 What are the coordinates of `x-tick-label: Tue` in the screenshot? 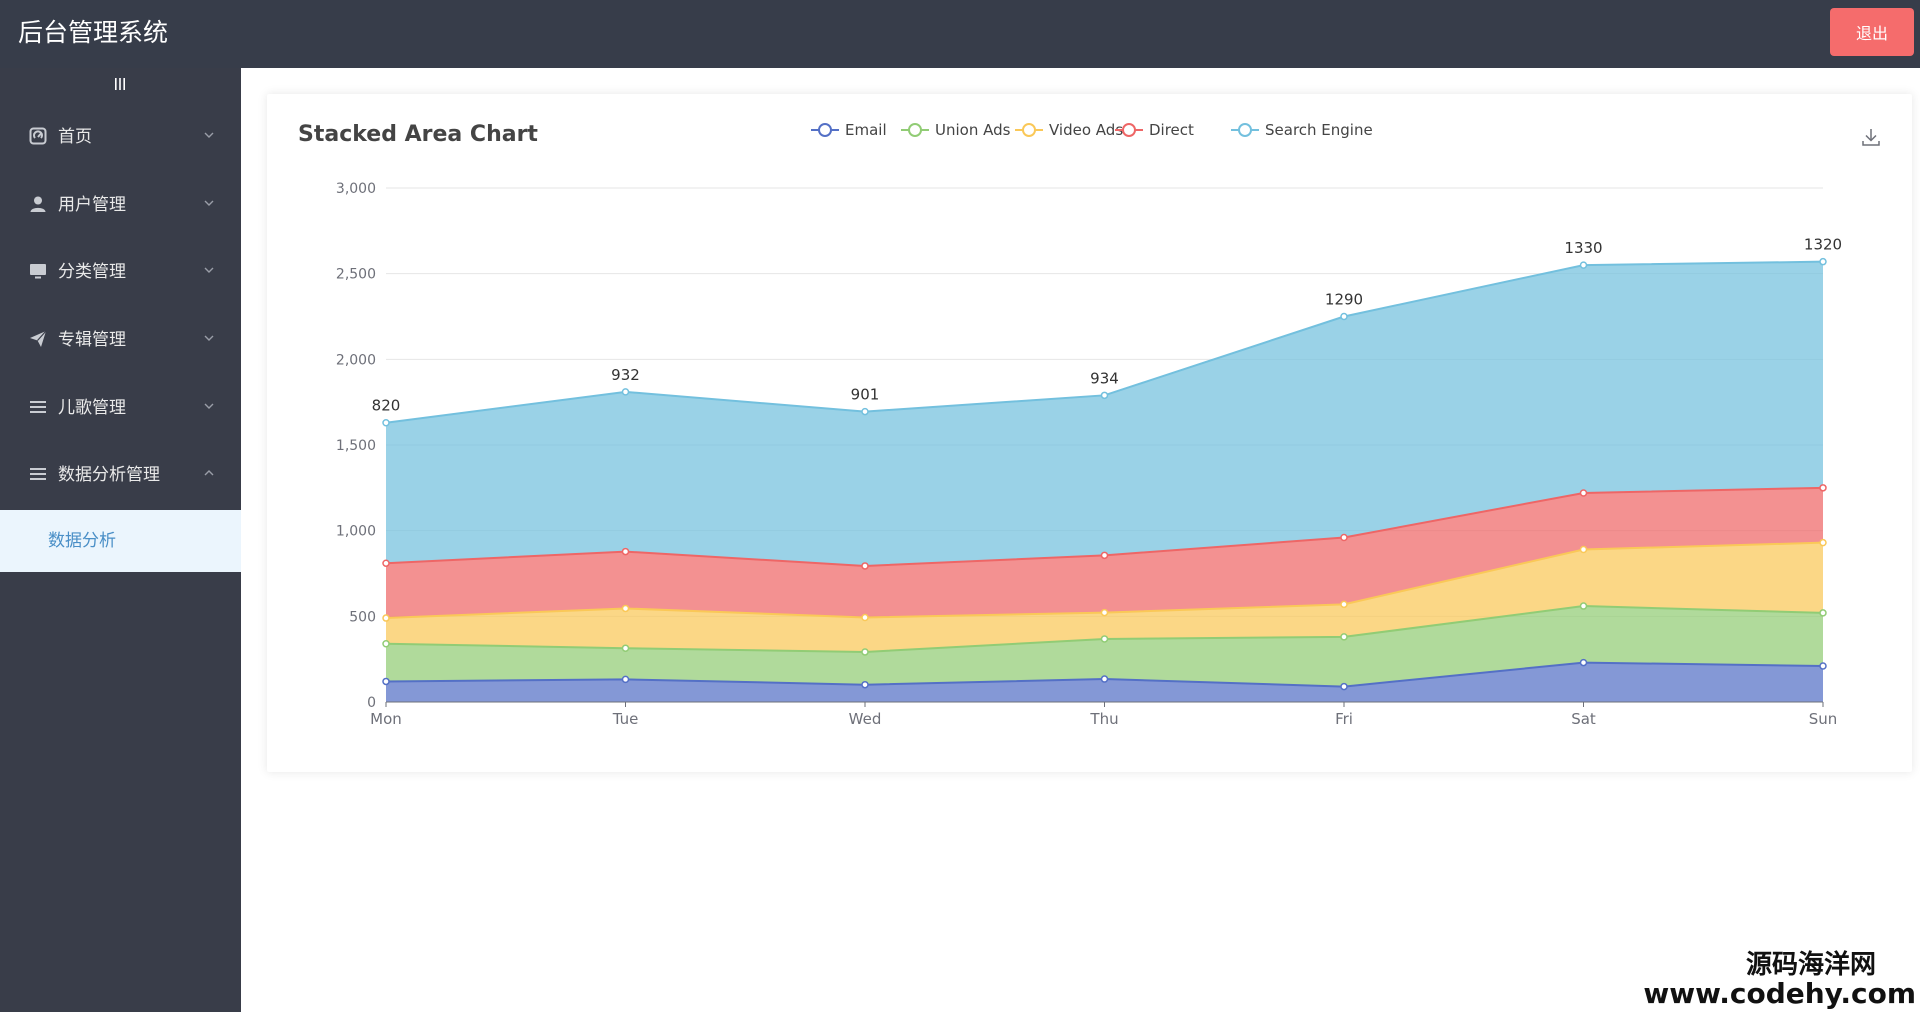 It's located at (625, 719).